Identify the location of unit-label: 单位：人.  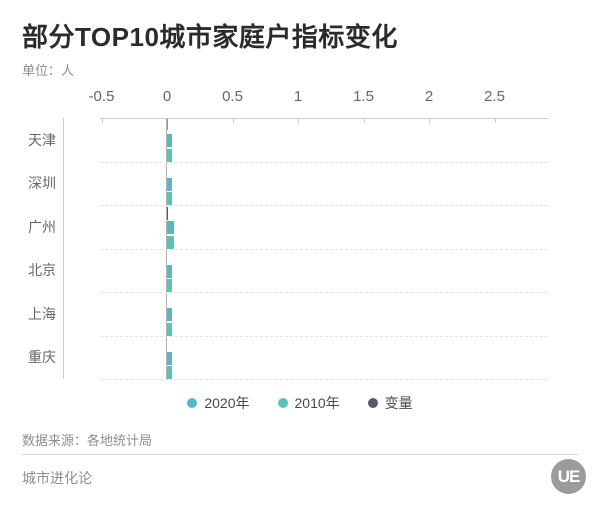
(48, 70).